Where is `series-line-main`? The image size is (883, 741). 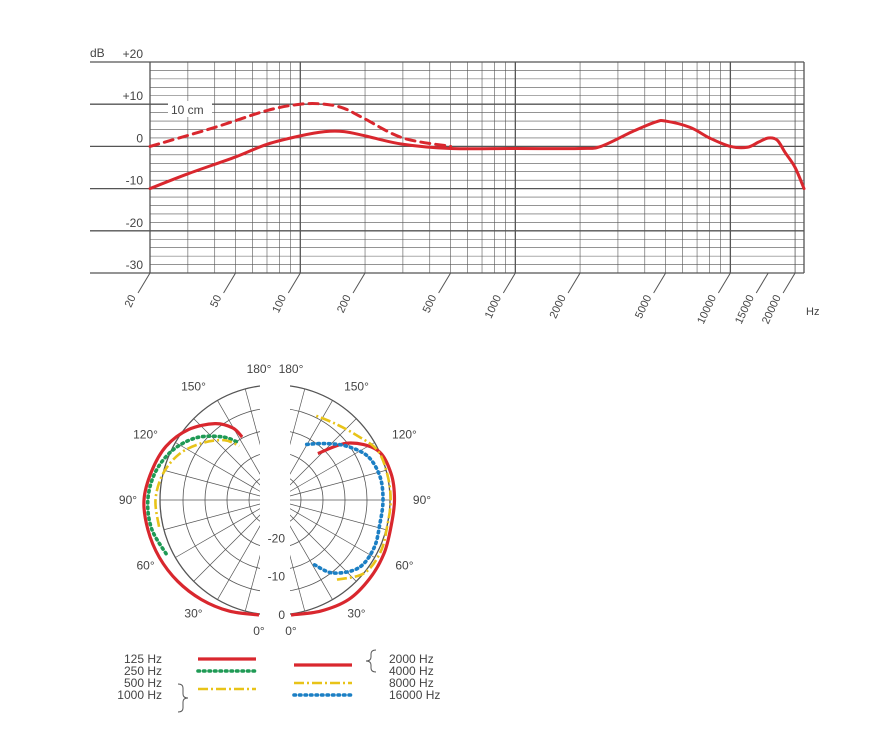 series-line-main is located at coordinates (477, 154).